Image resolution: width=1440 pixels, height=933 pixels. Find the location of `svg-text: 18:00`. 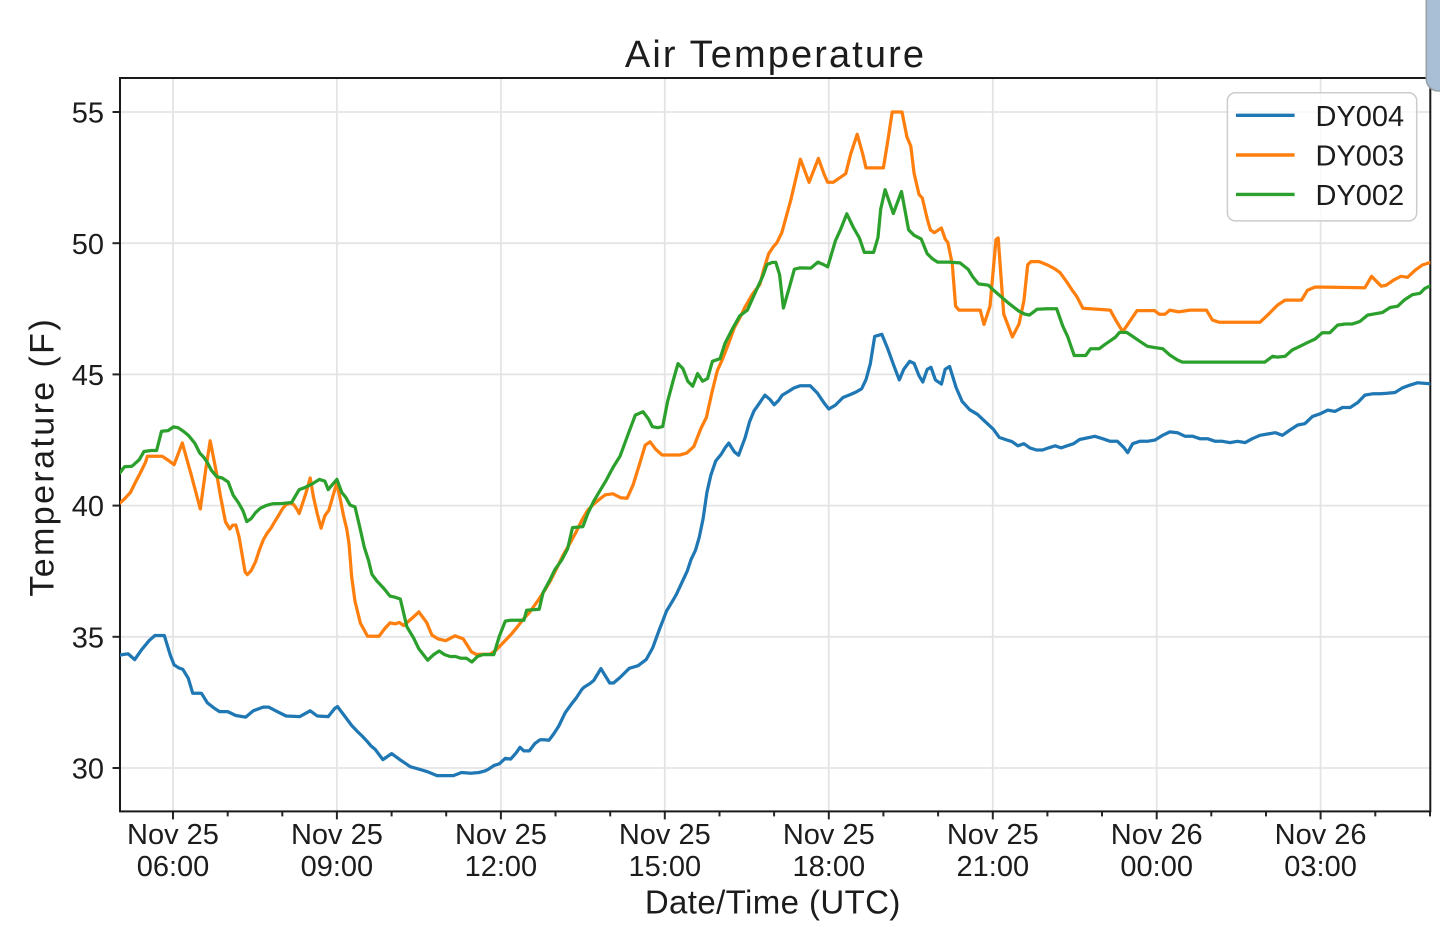

svg-text: 18:00 is located at coordinates (829, 867).